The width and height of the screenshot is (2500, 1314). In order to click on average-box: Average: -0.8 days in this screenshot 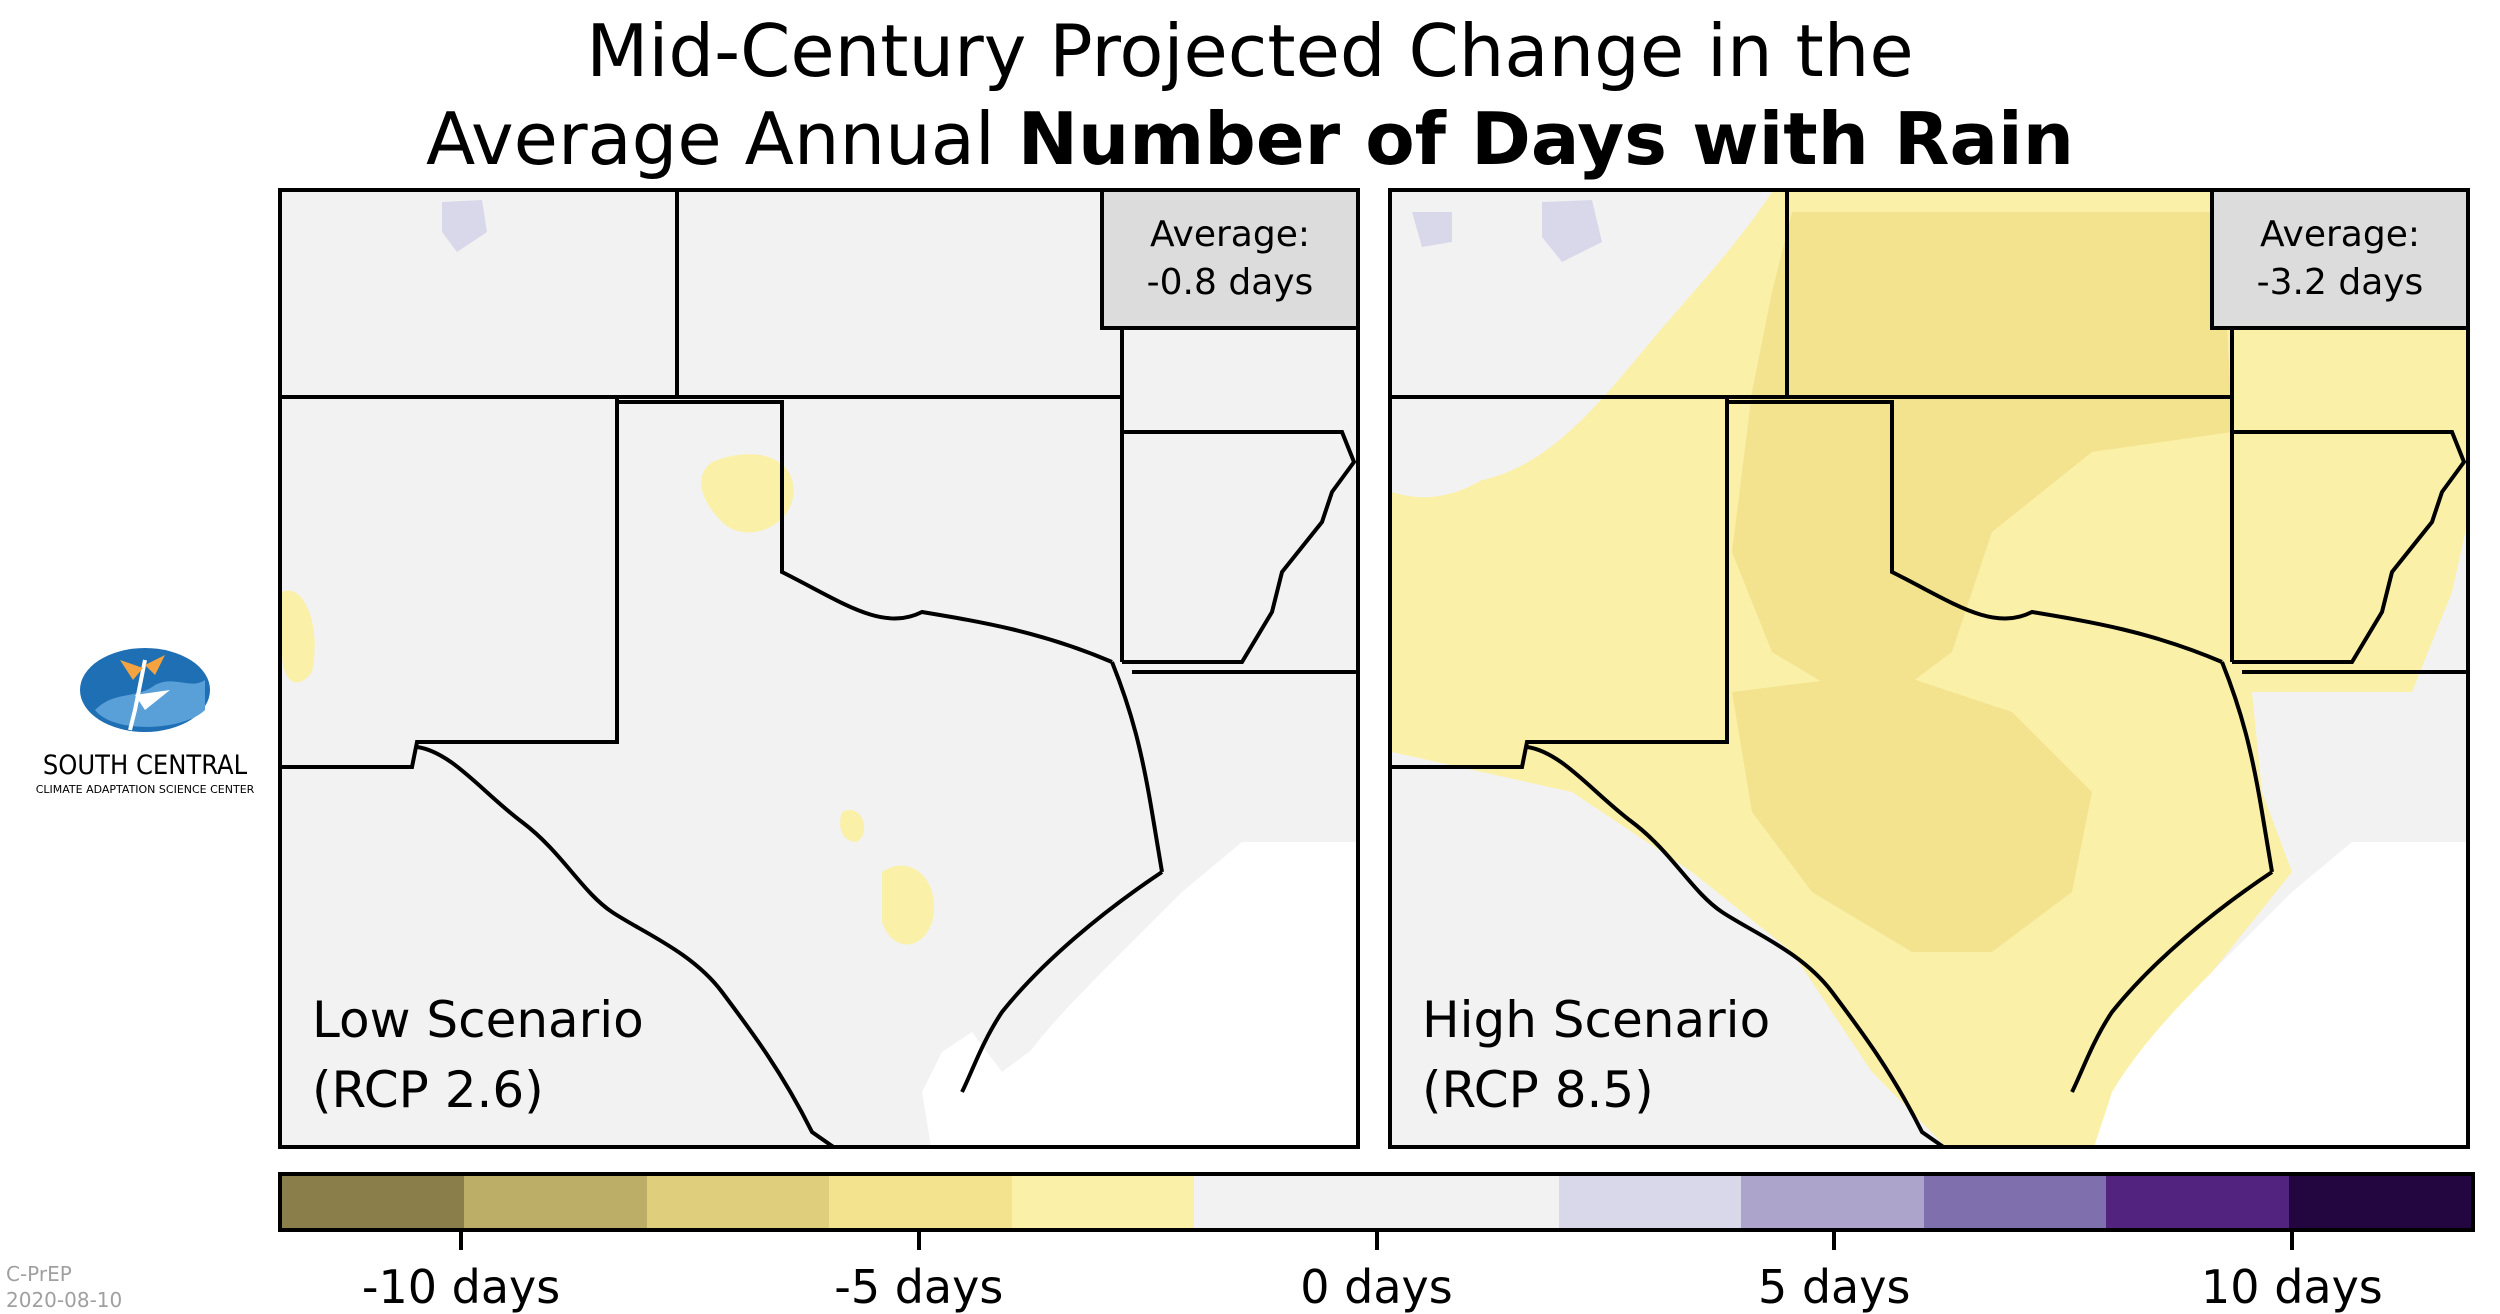, I will do `click(1228, 261)`.